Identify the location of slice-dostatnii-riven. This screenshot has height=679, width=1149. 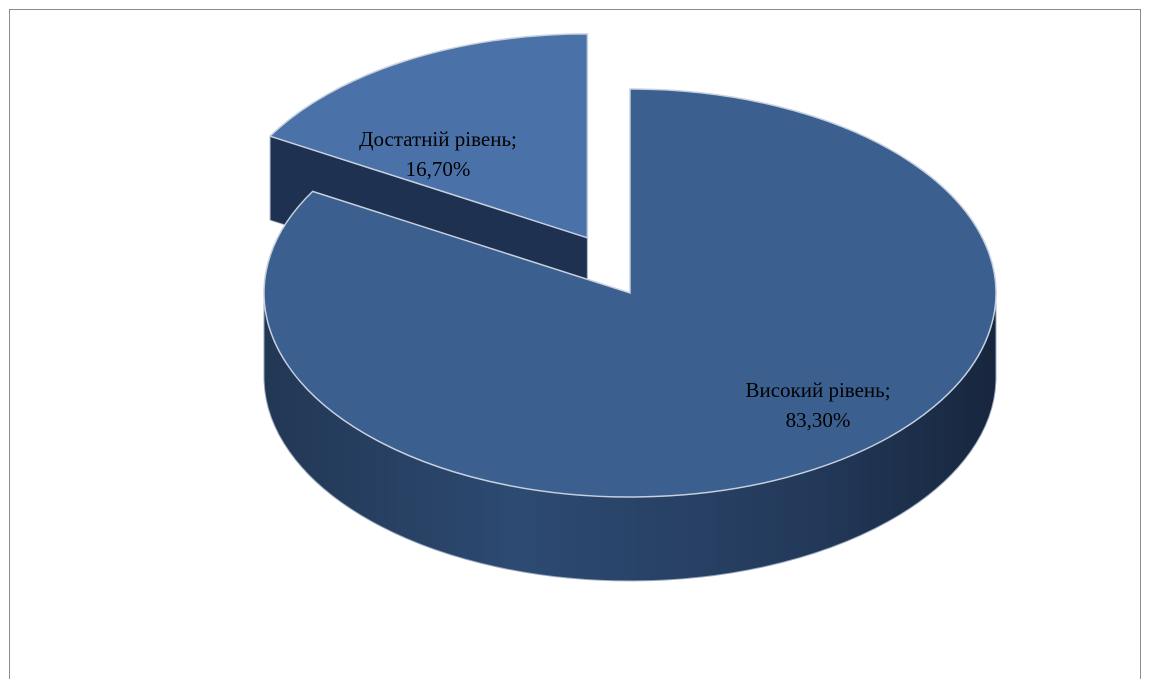
(428, 136).